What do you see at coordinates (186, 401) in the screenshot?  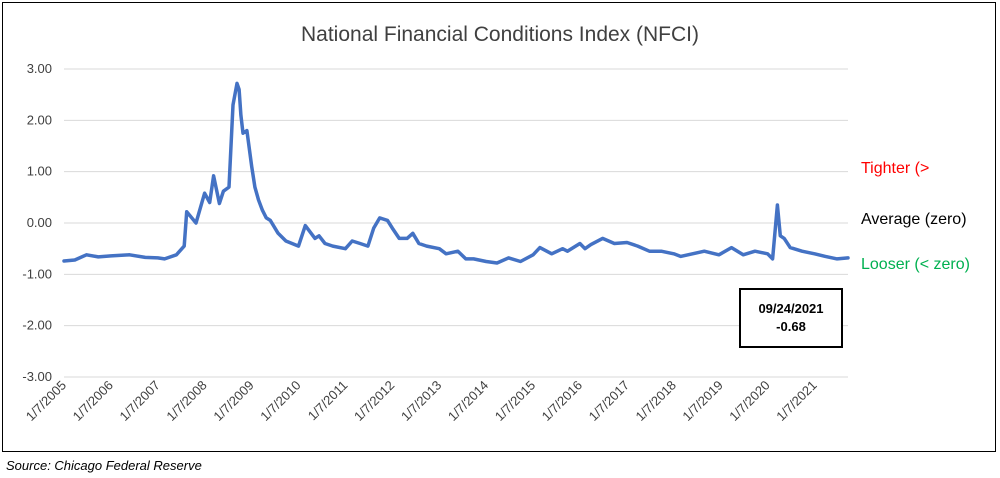 I see `x-tick-label: 1/7/2008` at bounding box center [186, 401].